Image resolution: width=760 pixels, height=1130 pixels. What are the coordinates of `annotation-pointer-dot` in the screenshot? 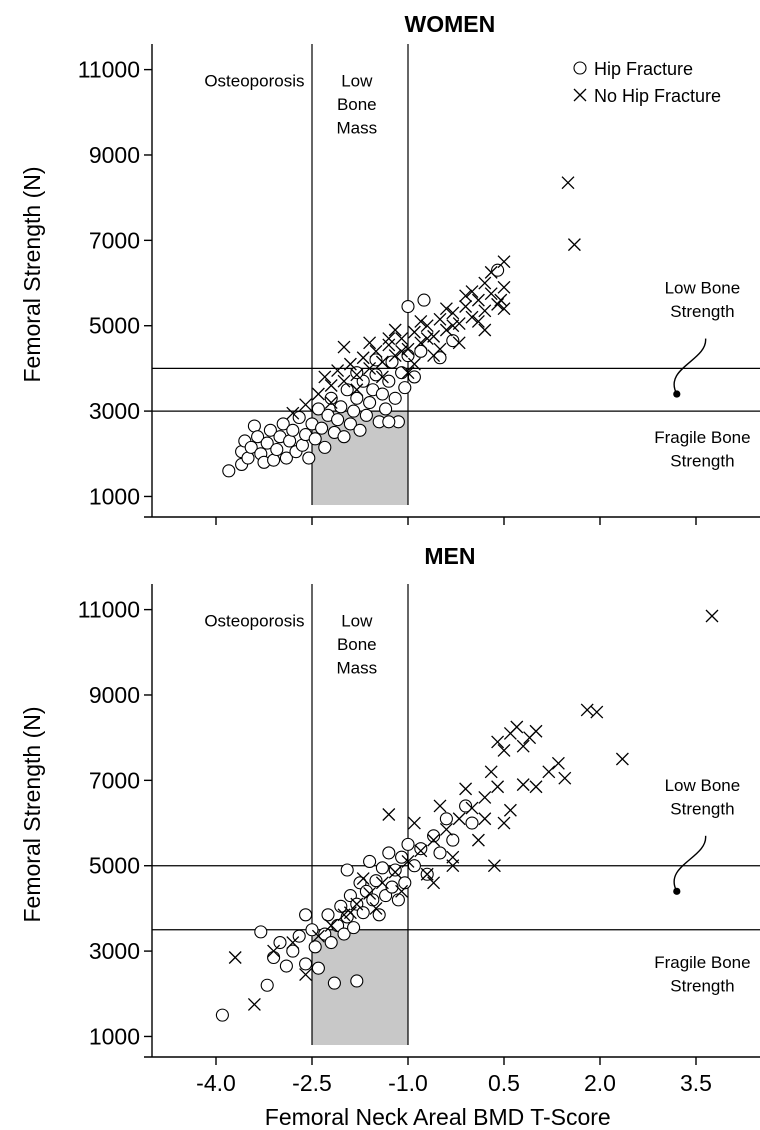 It's located at (676, 393).